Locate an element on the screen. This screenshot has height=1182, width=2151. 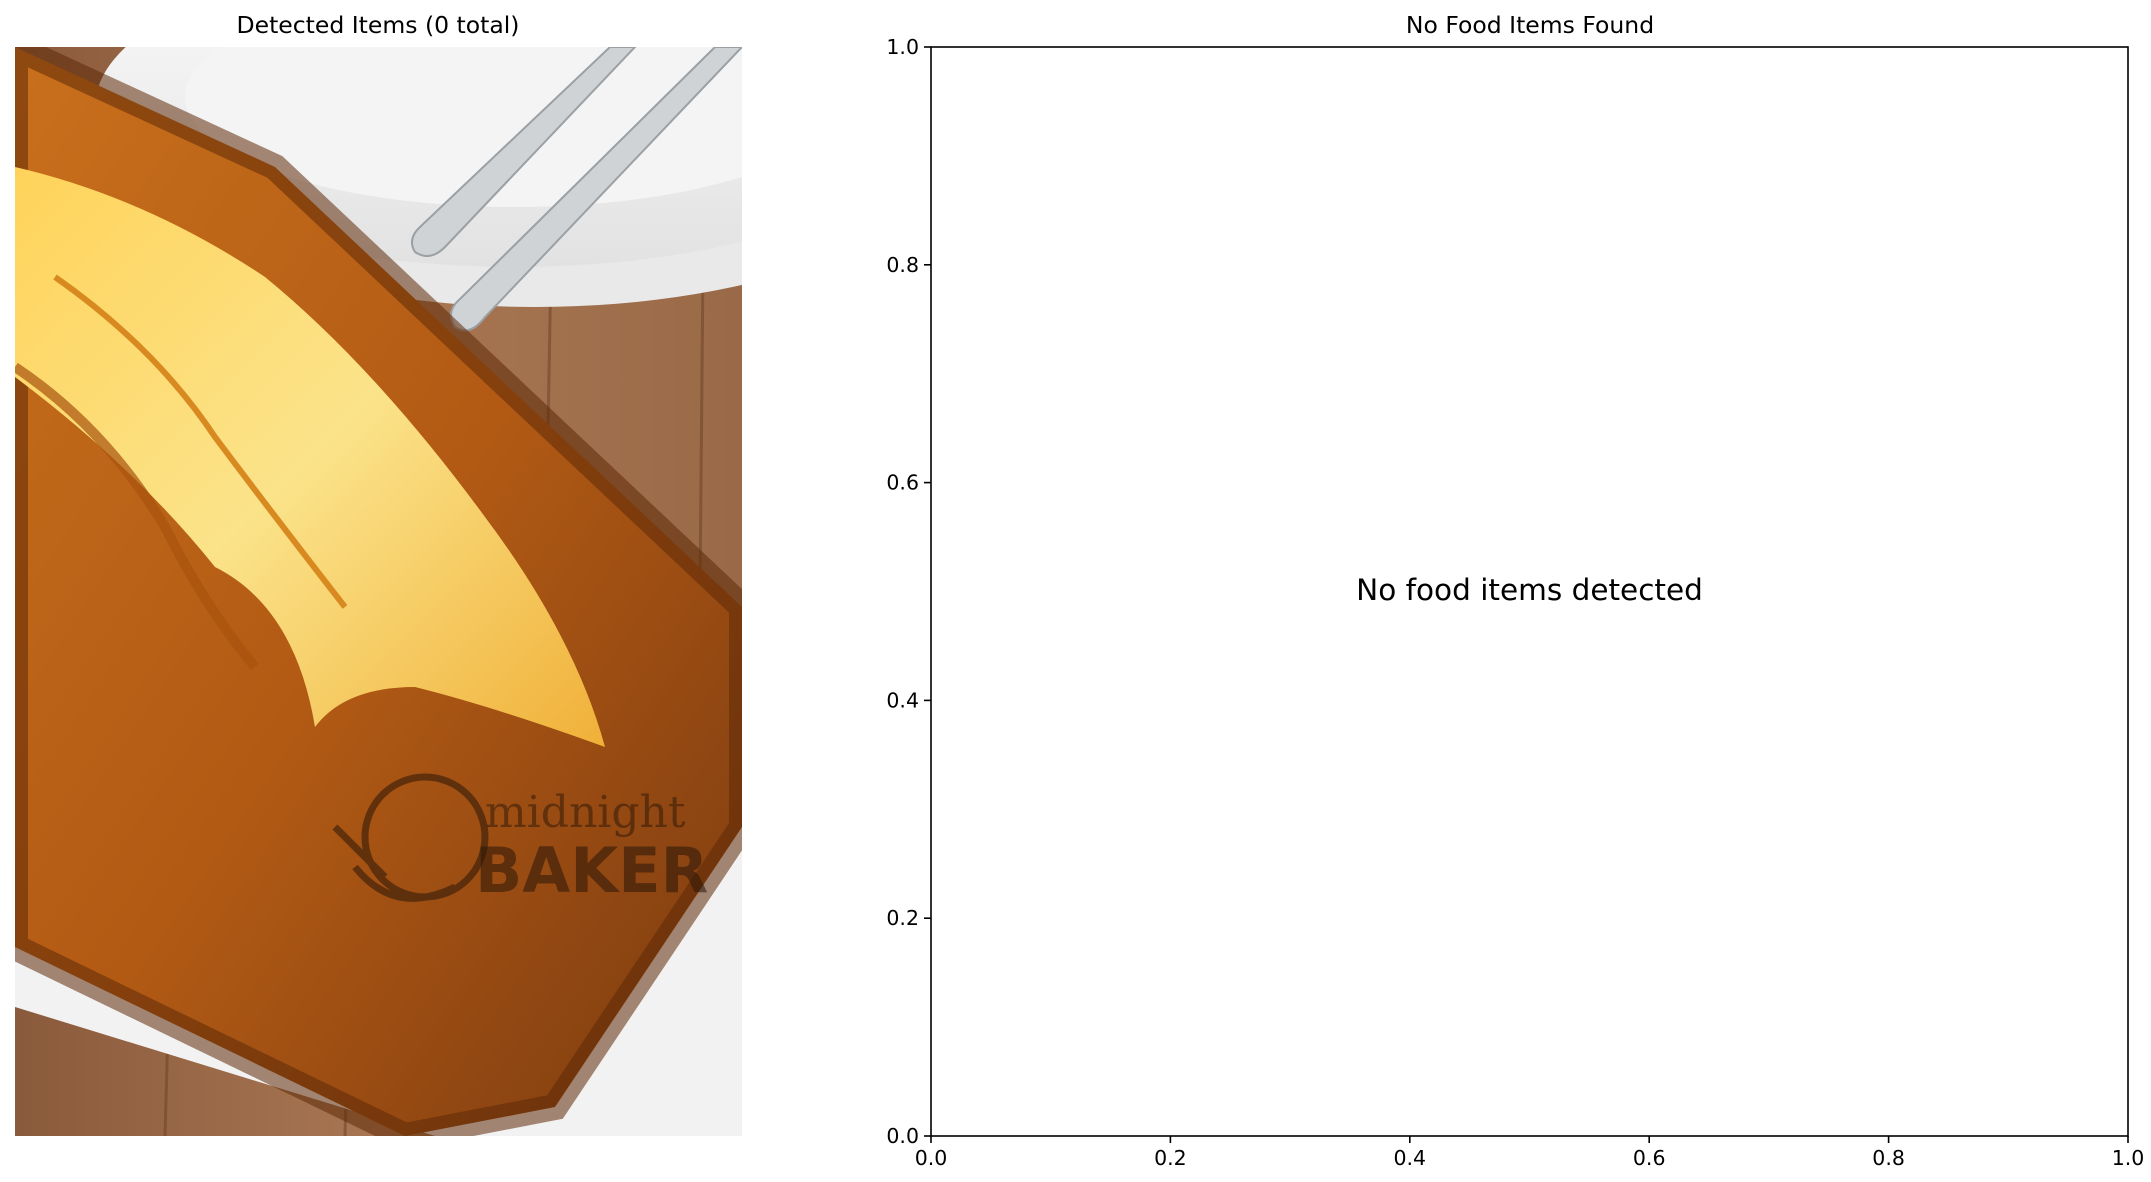
y-tick-label: 0.6 is located at coordinates (902, 483).